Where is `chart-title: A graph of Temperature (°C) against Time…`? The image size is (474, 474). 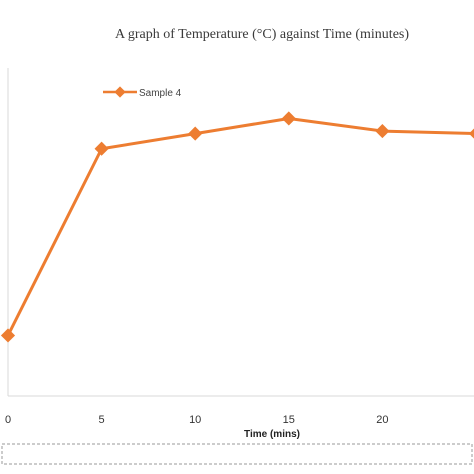
chart-title: A graph of Temperature (°C) against Time… is located at coordinates (262, 34).